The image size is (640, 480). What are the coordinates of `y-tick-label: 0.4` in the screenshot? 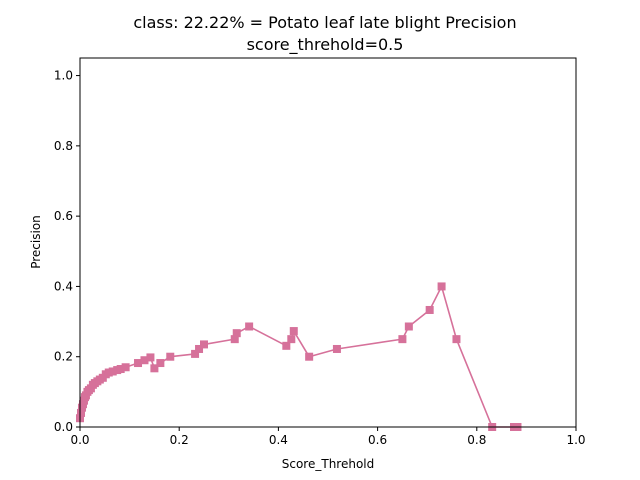 It's located at (63, 286).